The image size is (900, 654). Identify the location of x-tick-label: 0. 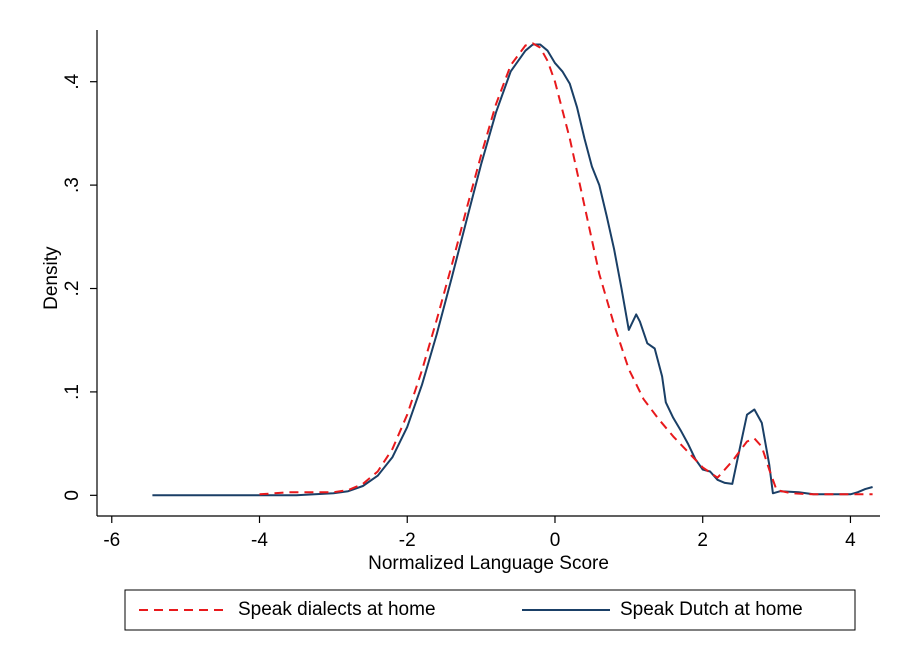
(555, 540).